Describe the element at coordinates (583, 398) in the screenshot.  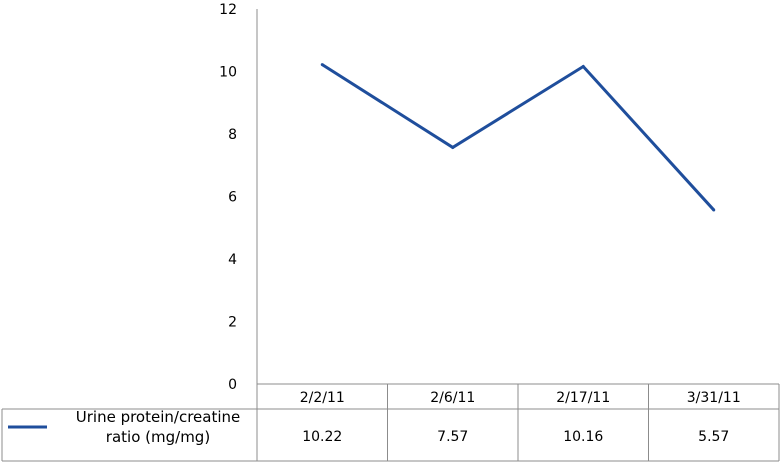
I see `x-tick-label: 2/17/11` at that location.